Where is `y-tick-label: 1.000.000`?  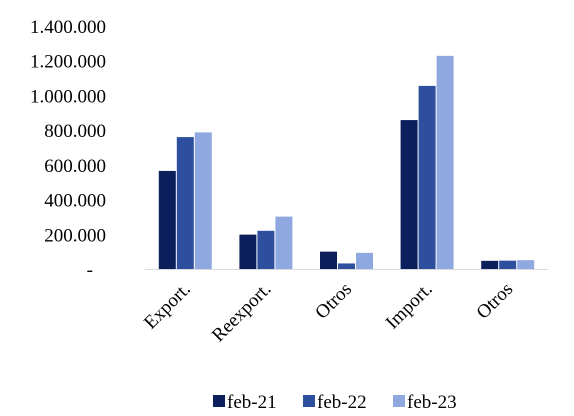 y-tick-label: 1.000.000 is located at coordinates (68, 96).